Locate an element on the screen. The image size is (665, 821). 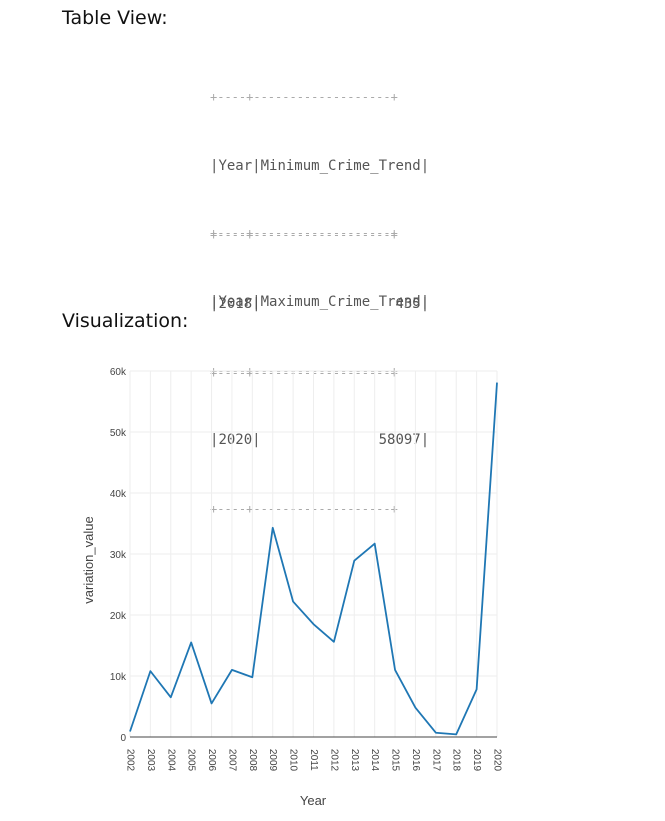
x-tick-label: 2004 is located at coordinates (170, 760).